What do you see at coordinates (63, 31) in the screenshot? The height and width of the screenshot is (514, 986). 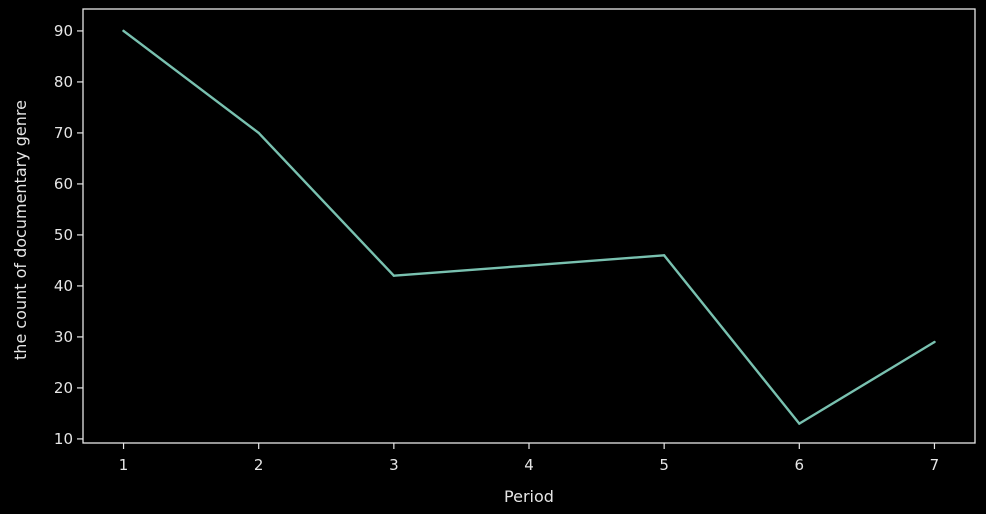 I see `y-tick-label: 90` at bounding box center [63, 31].